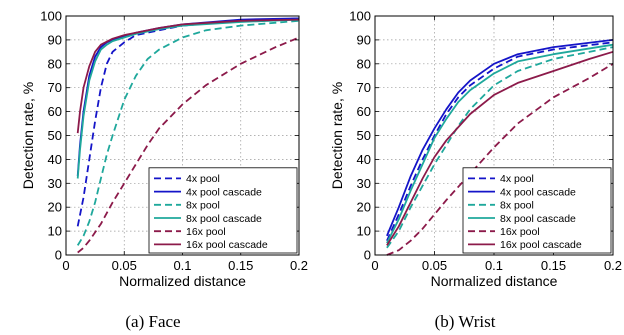 The height and width of the screenshot is (335, 624). I want to click on figure-caption: (b) Wrist, so click(465, 321).